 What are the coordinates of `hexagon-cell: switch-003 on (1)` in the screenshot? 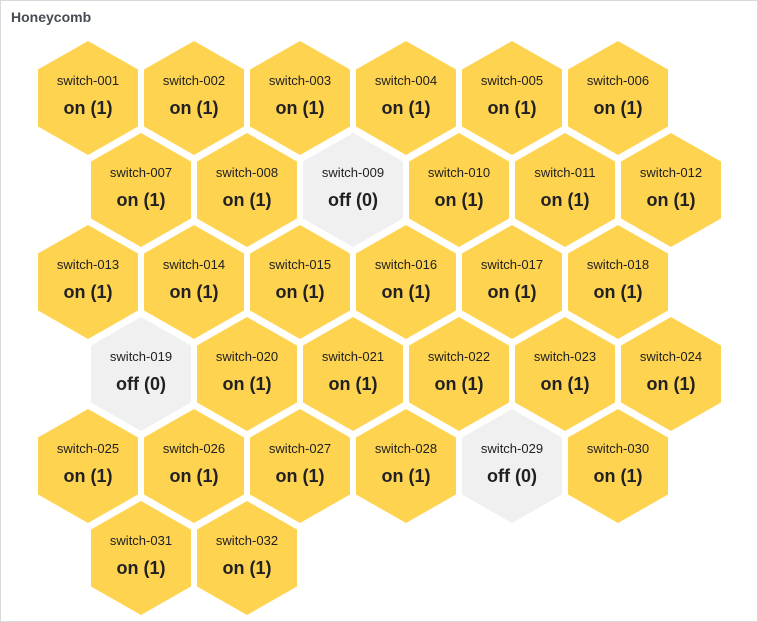 It's located at (300, 98).